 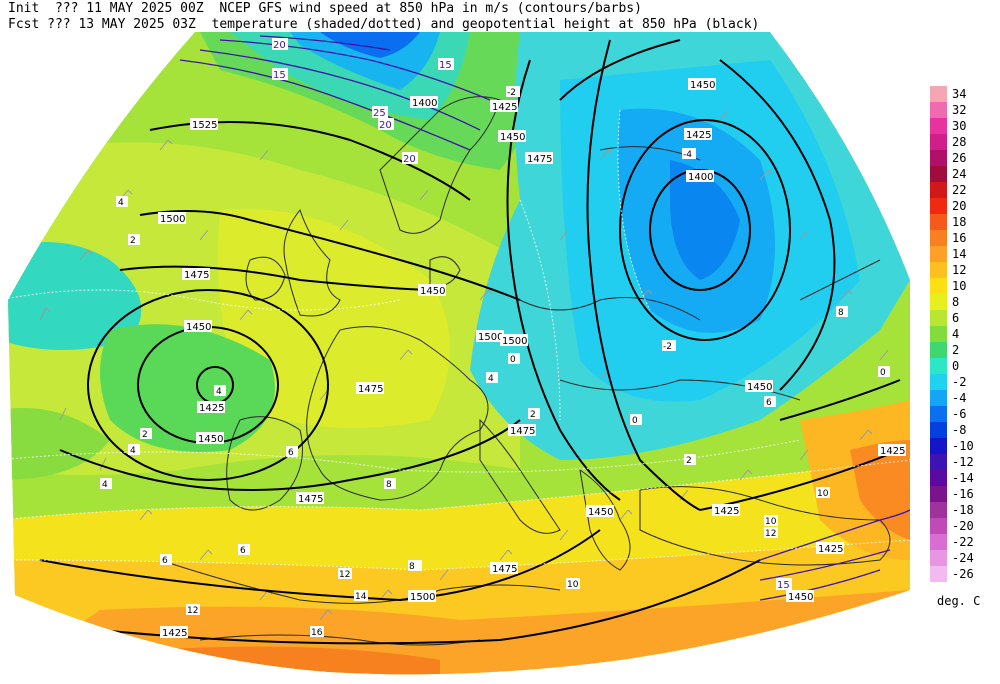 I want to click on legend-label: 16, so click(x=959, y=238).